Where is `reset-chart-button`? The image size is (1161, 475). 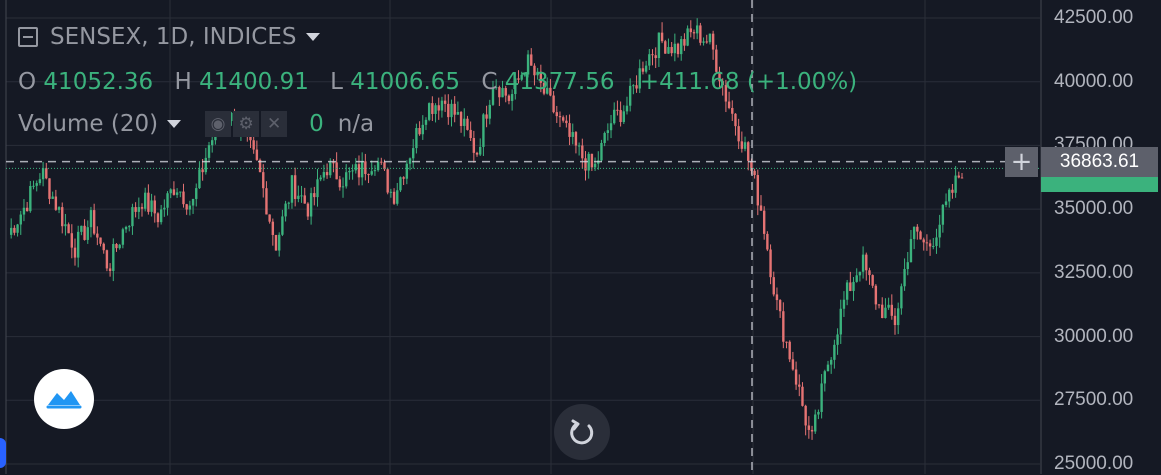 reset-chart-button is located at coordinates (582, 432).